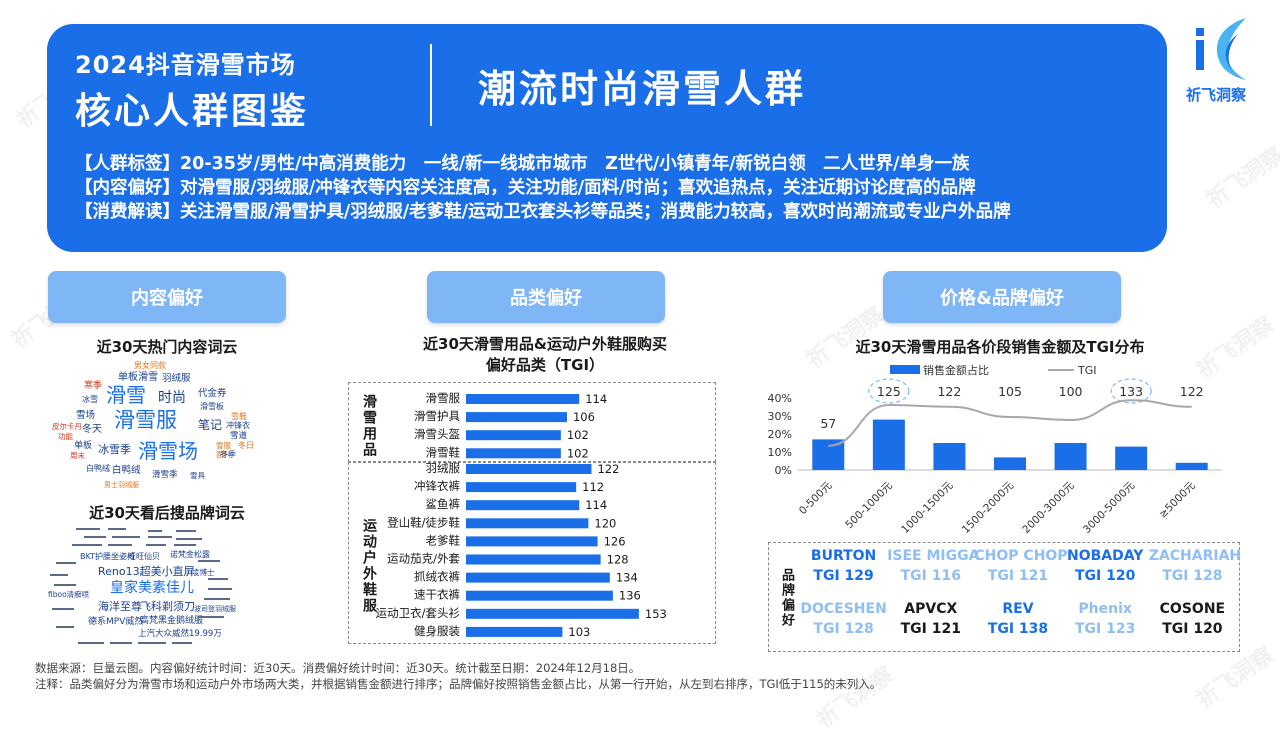  Describe the element at coordinates (1087, 370) in the screenshot. I see `legend-label-tgi: TGI` at that location.